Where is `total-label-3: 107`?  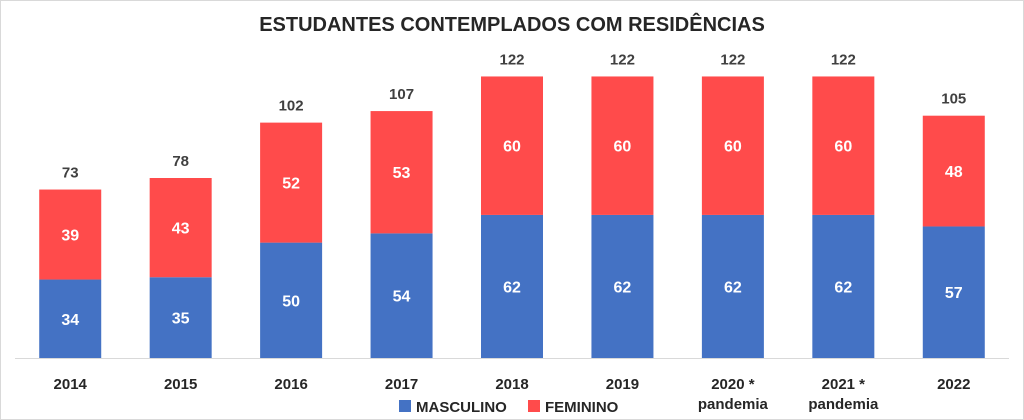 total-label-3: 107 is located at coordinates (401, 94).